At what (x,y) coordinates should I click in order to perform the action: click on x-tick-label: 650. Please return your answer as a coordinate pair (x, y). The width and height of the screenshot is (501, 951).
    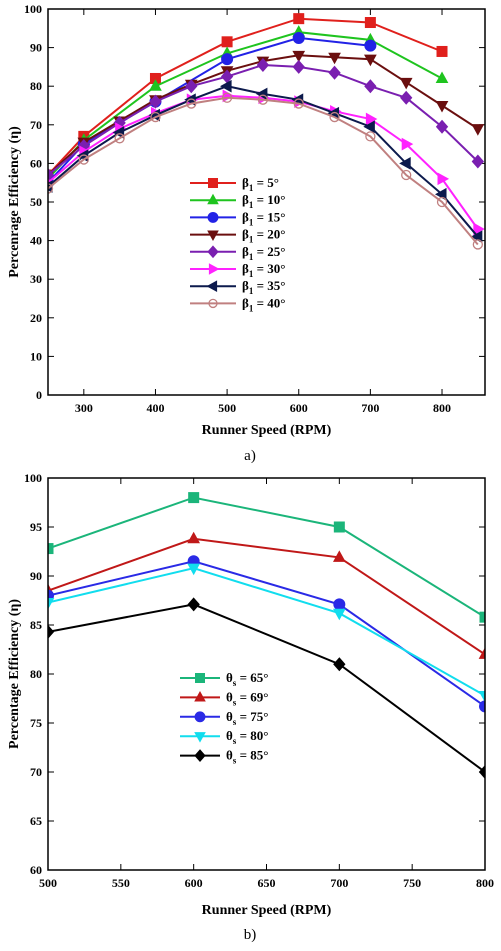
    Looking at the image, I should click on (267, 883).